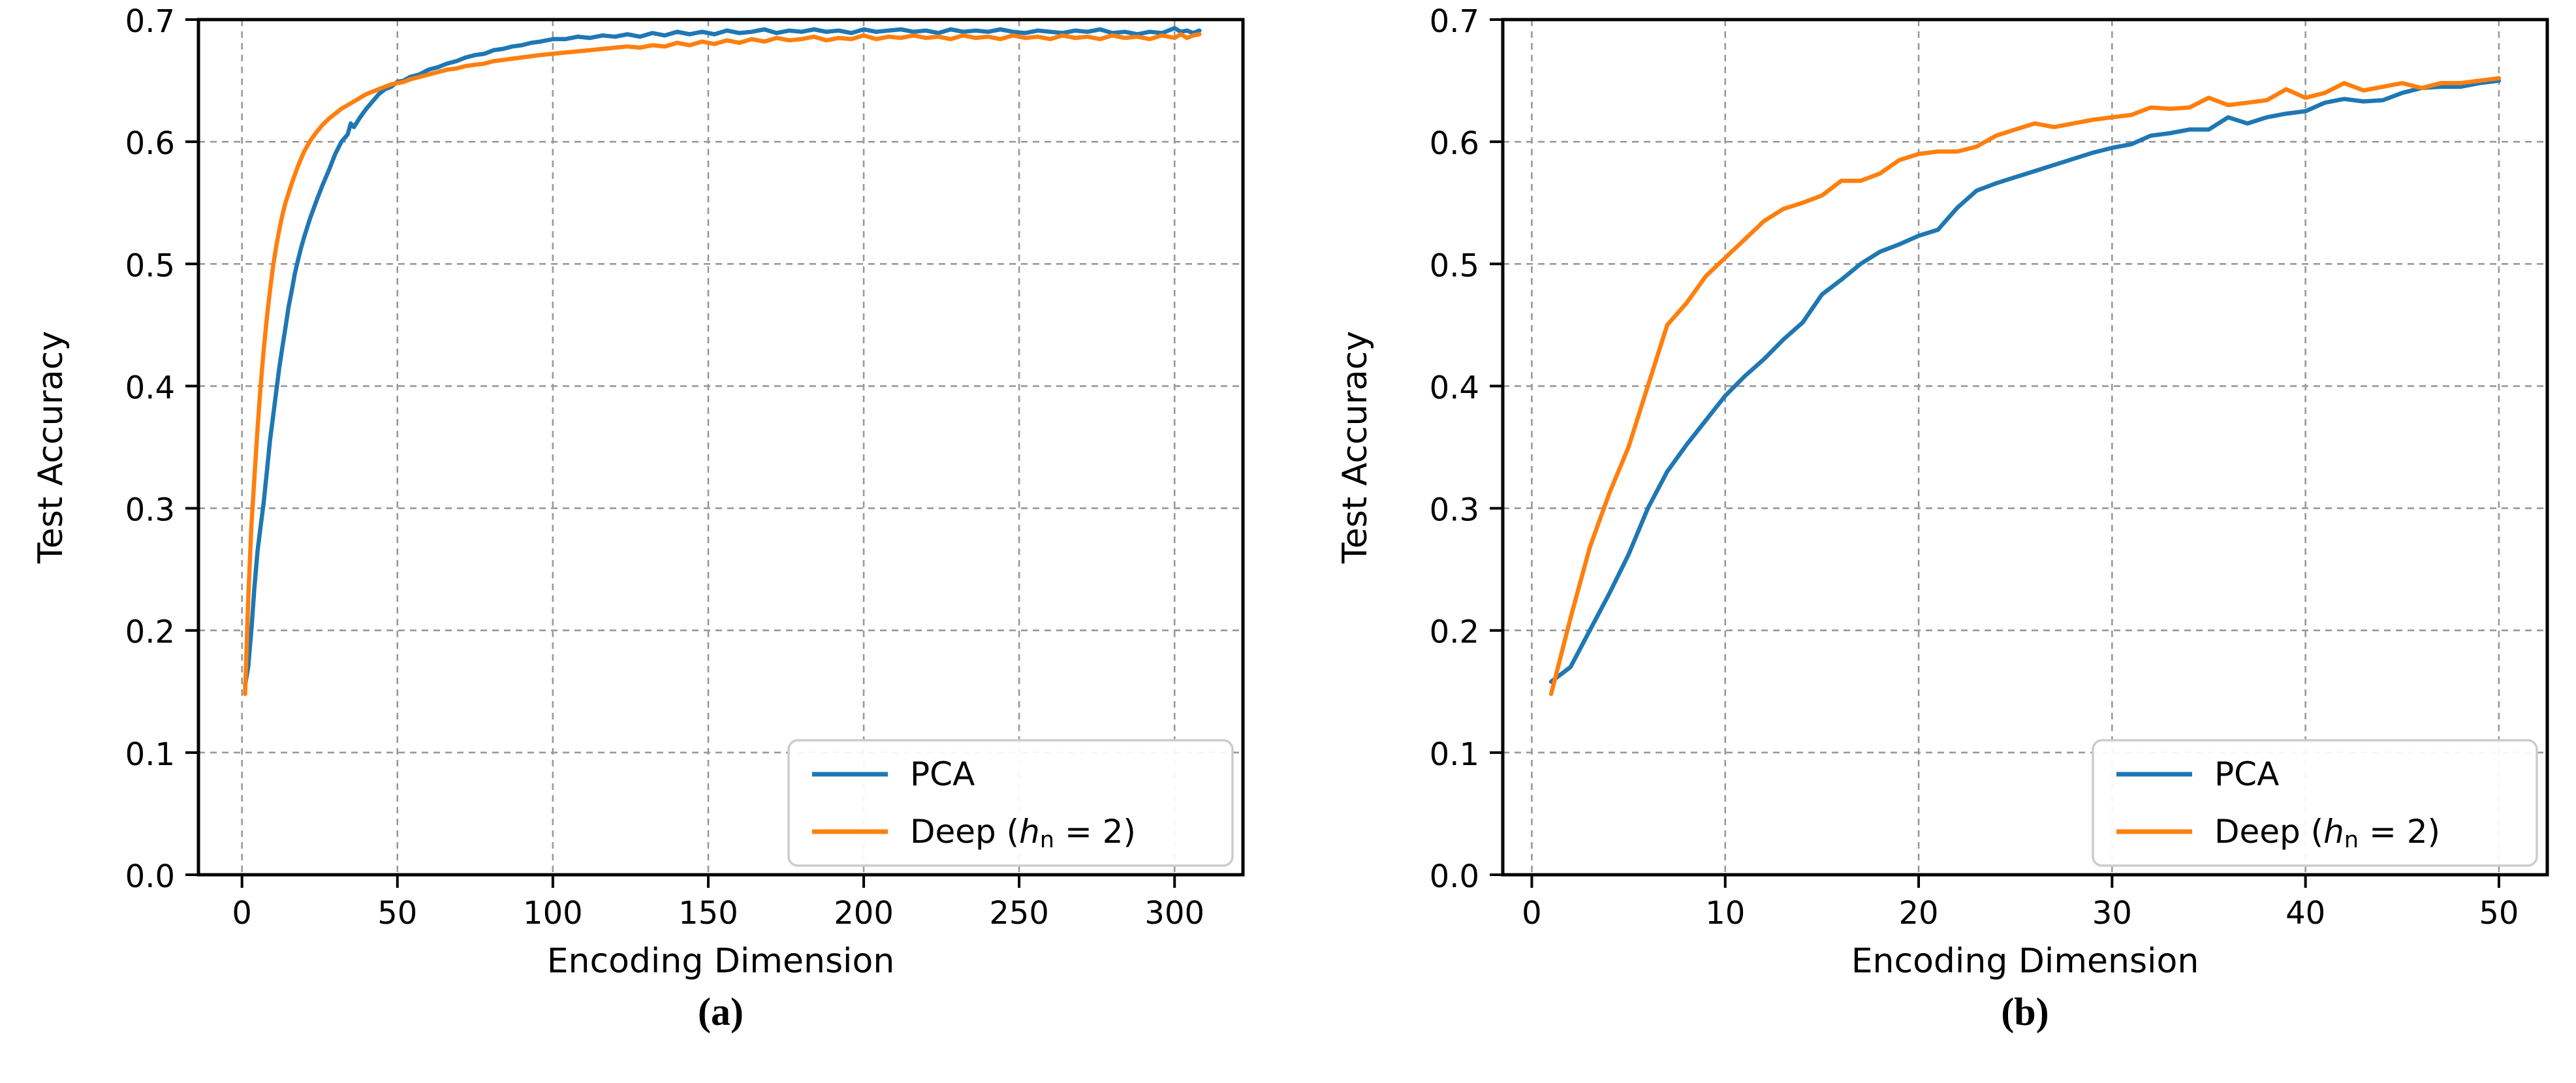 This screenshot has height=1083, width=2576. I want to click on x-tick-label: 200, so click(864, 914).